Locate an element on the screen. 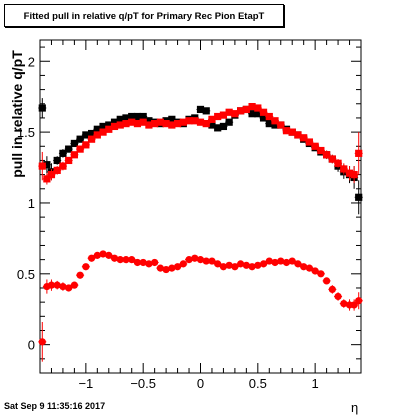 This screenshot has height=415, width=400. x-axis-label: η is located at coordinates (355, 407).